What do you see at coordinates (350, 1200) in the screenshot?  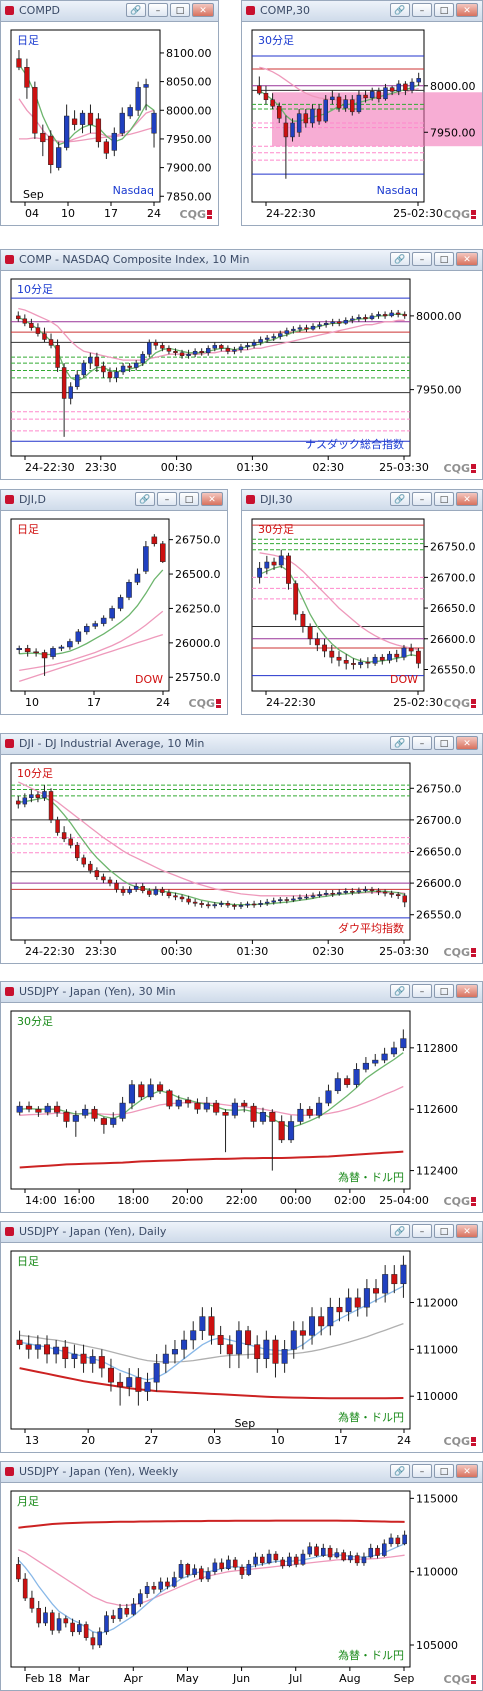 I see `x-tick-label: 02:00` at bounding box center [350, 1200].